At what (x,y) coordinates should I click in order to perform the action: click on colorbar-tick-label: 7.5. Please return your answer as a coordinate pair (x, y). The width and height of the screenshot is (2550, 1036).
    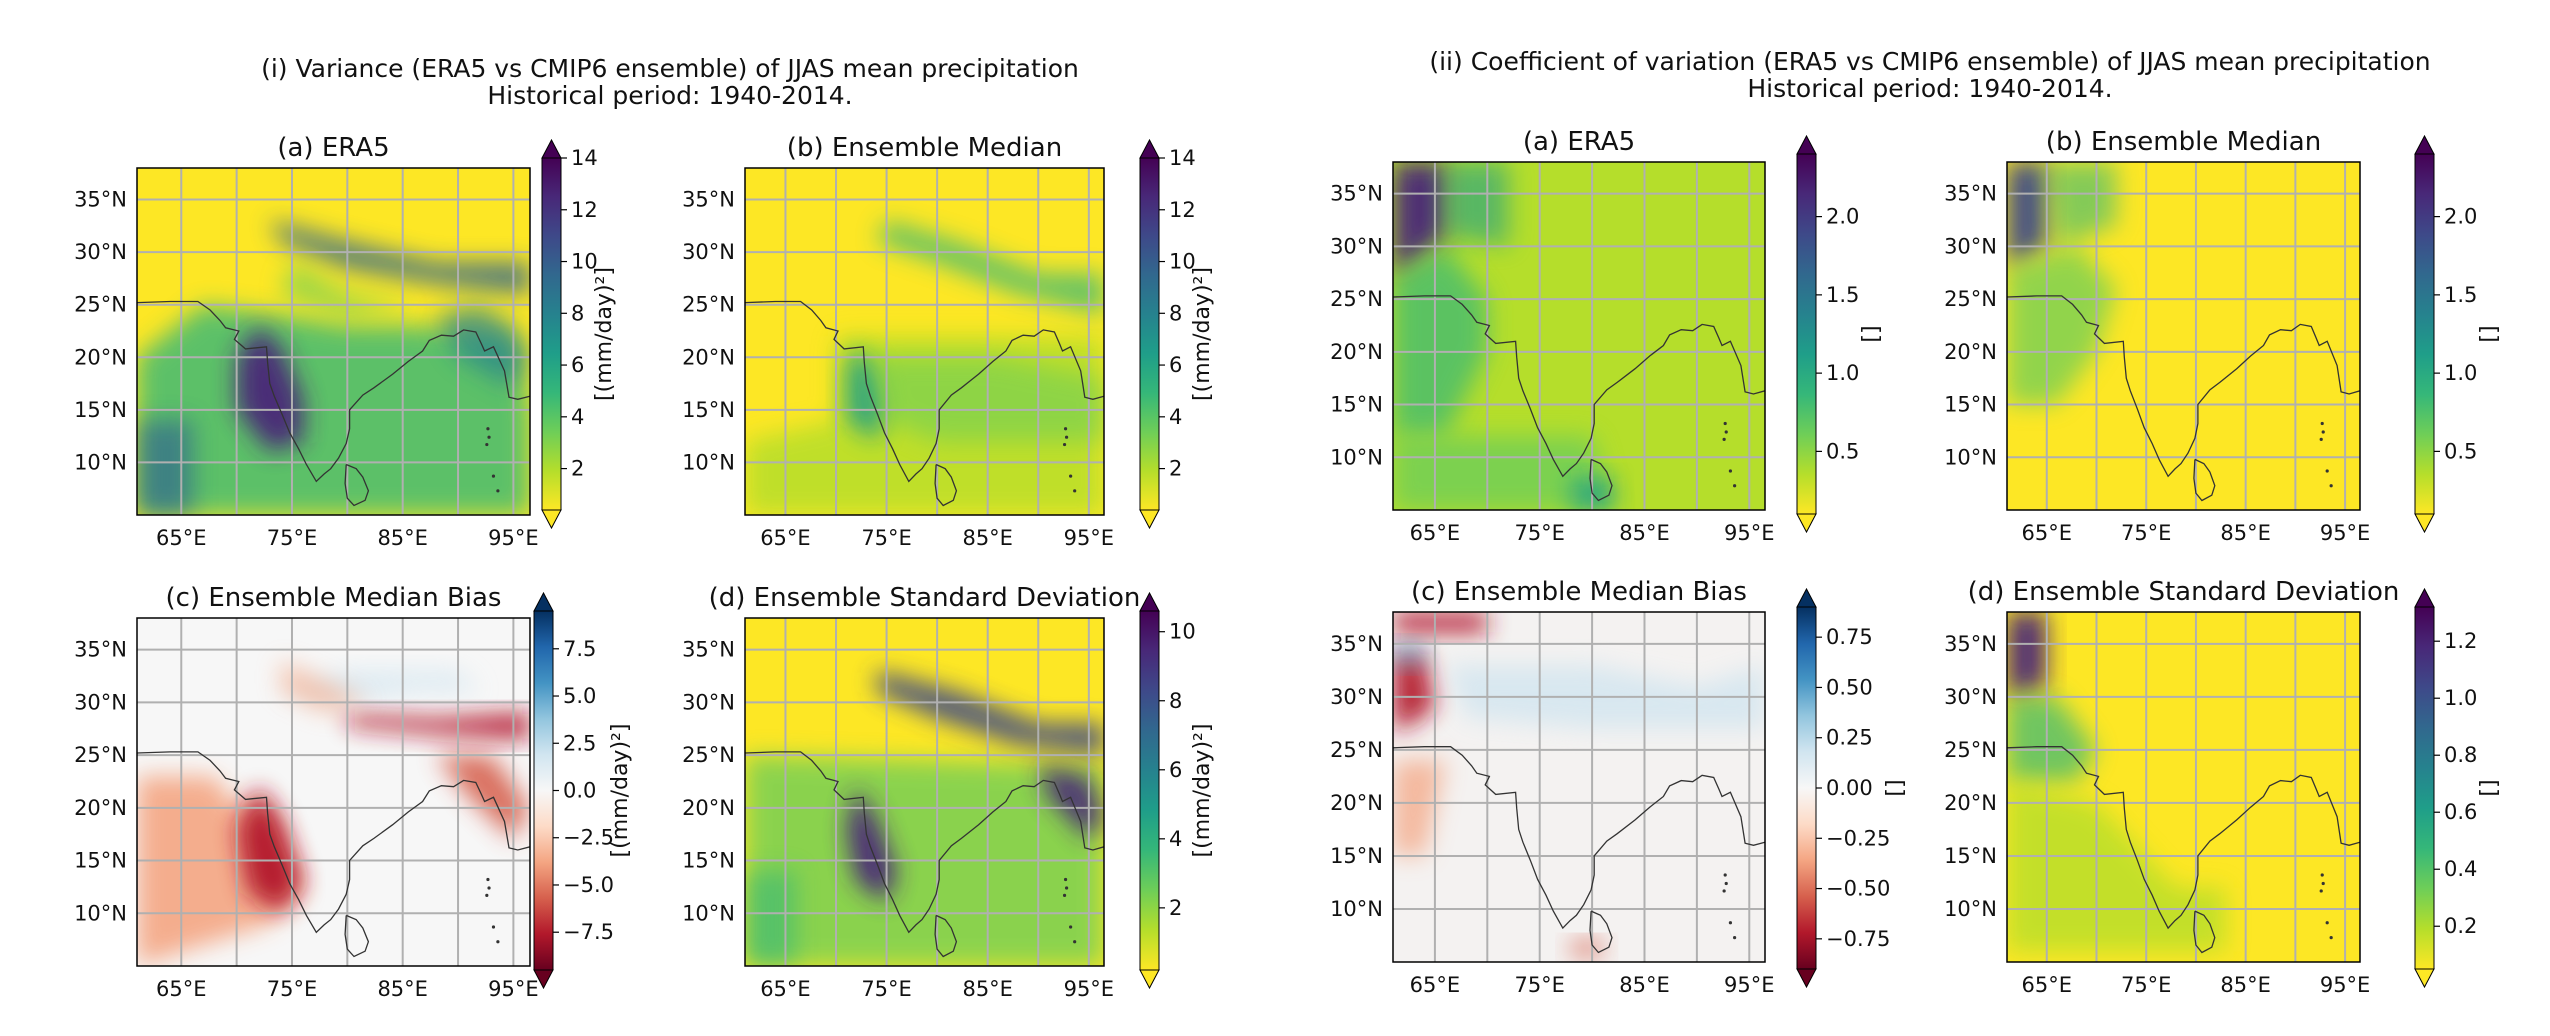
    Looking at the image, I should click on (579, 649).